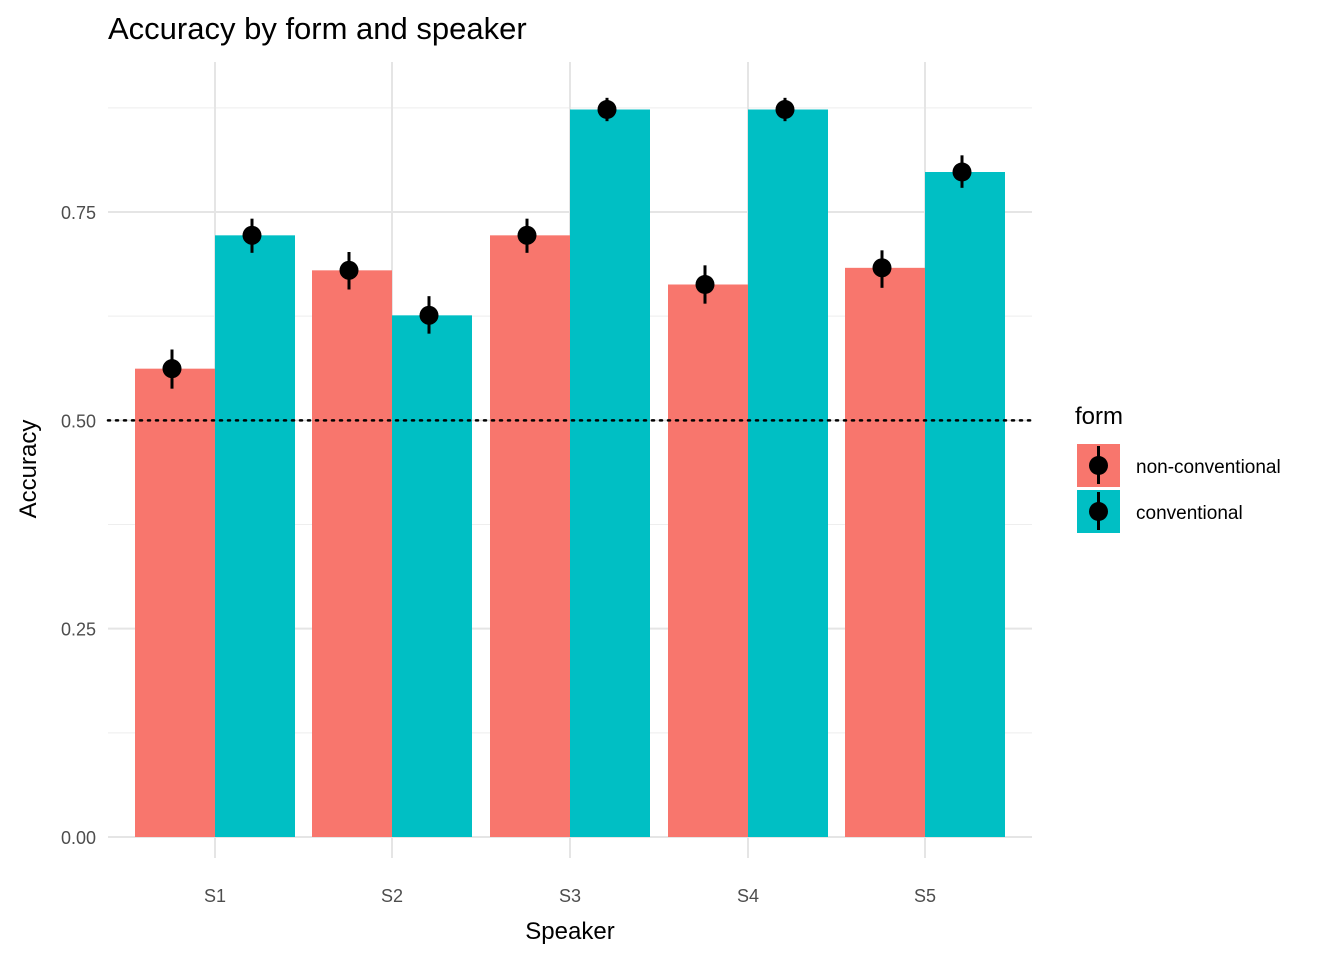 This screenshot has height=960, width=1344. Describe the element at coordinates (1208, 467) in the screenshot. I see `legend-label-non-conventional: non-conventional` at that location.